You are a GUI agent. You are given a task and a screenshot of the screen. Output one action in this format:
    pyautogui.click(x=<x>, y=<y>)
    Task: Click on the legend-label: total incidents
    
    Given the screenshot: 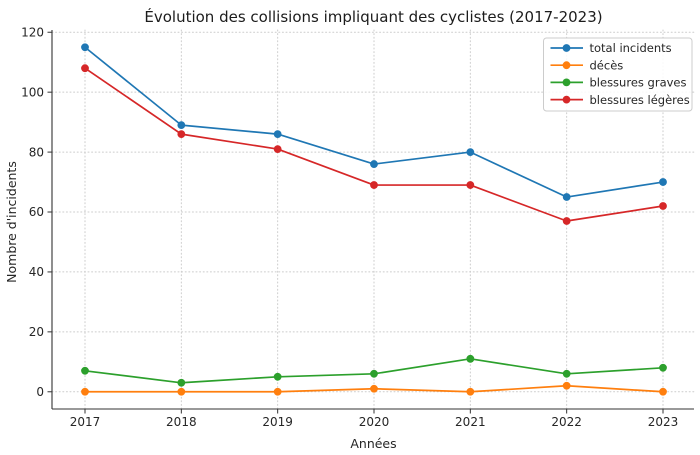 What is the action you would take?
    pyautogui.click(x=631, y=48)
    